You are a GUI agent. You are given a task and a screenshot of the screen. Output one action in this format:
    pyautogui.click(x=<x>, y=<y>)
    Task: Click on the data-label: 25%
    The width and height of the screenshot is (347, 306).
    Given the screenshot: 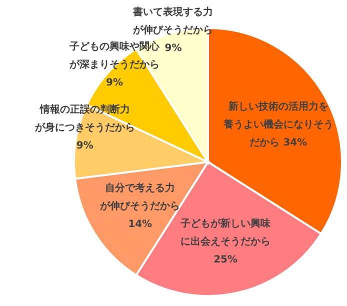 What is the action you would take?
    pyautogui.click(x=226, y=260)
    